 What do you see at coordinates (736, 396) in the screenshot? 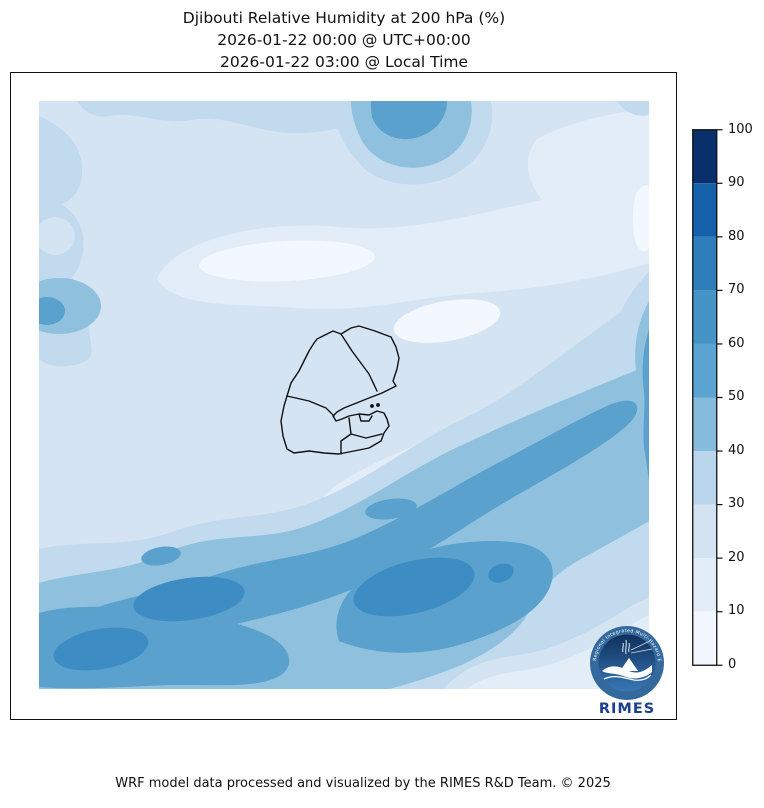
I see `colorbar-tick-label: 50` at bounding box center [736, 396].